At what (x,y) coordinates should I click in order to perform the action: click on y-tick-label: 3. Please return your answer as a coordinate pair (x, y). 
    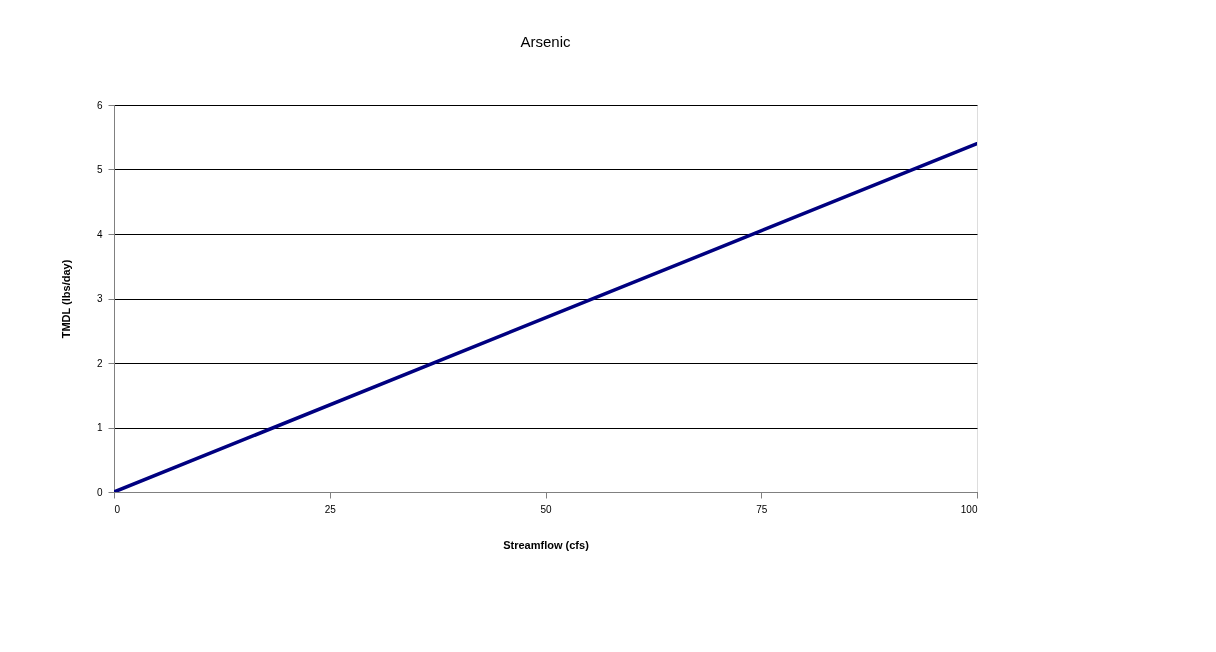
    Looking at the image, I should click on (99, 298).